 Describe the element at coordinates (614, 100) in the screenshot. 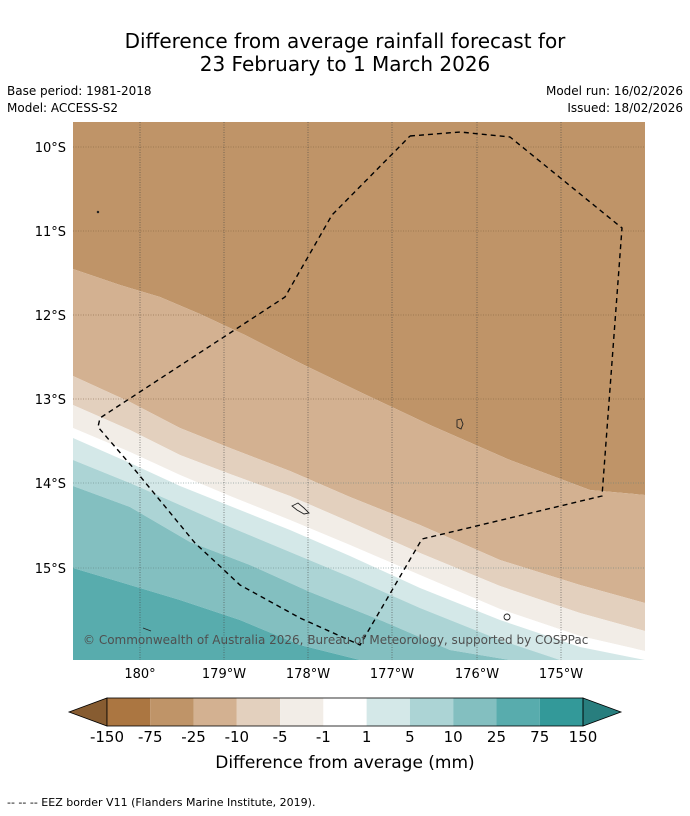

I see `meta-right: Model run: 16/02/2026 Issued: 18/02/2026` at that location.